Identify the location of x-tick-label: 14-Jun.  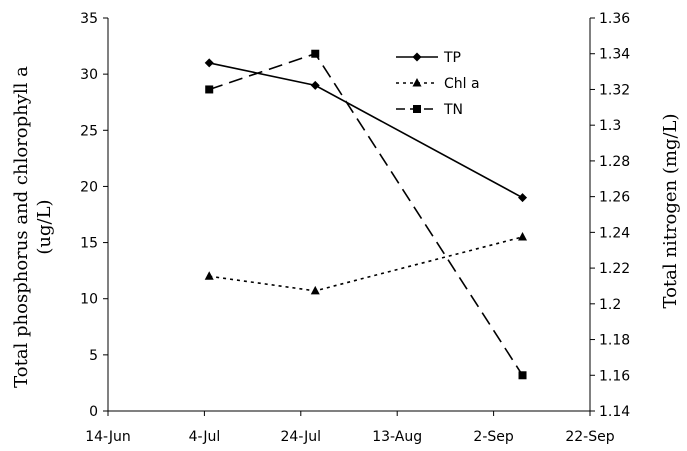
(108, 437).